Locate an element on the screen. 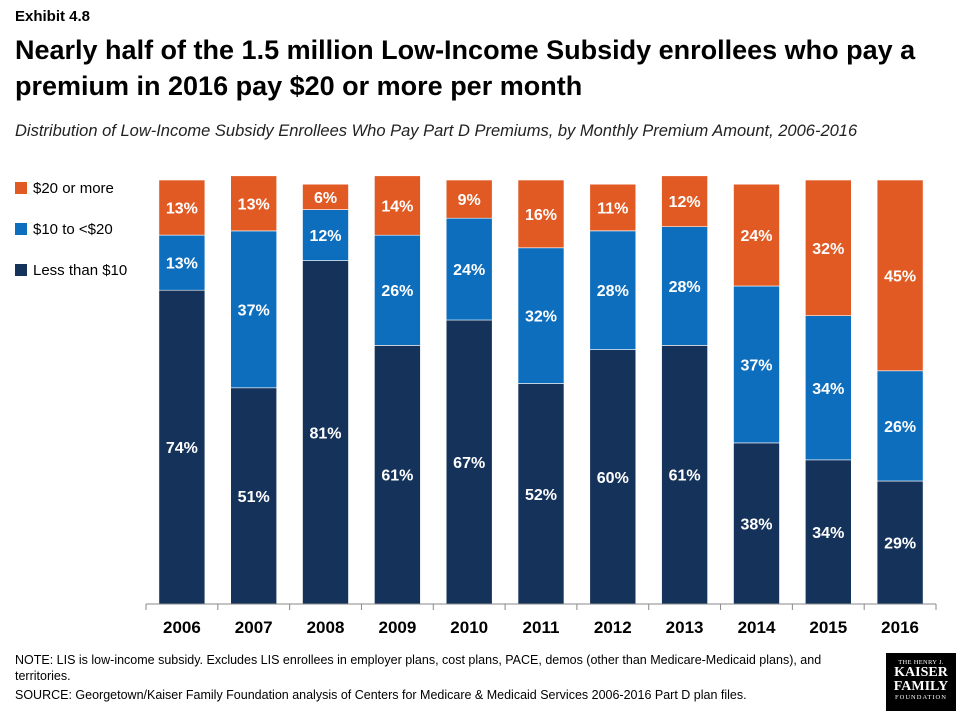 The image size is (960, 720). x-tick-label-2016: 2016 is located at coordinates (900, 627).